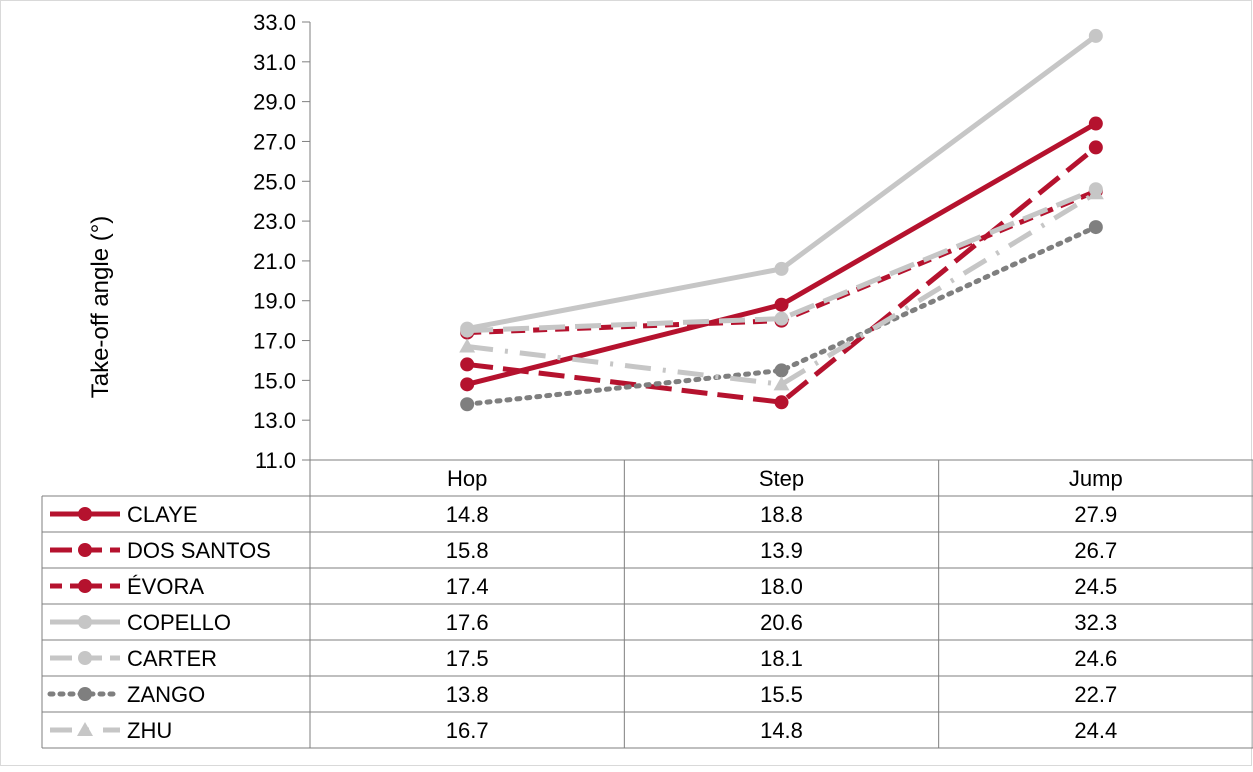 The width and height of the screenshot is (1253, 772). I want to click on y-tick-label: 13.0, so click(274, 420).